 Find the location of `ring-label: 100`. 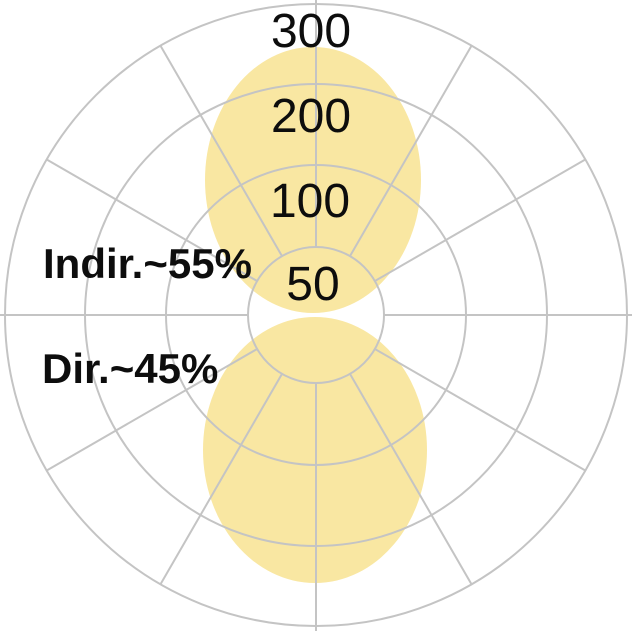

ring-label: 100 is located at coordinates (310, 201).